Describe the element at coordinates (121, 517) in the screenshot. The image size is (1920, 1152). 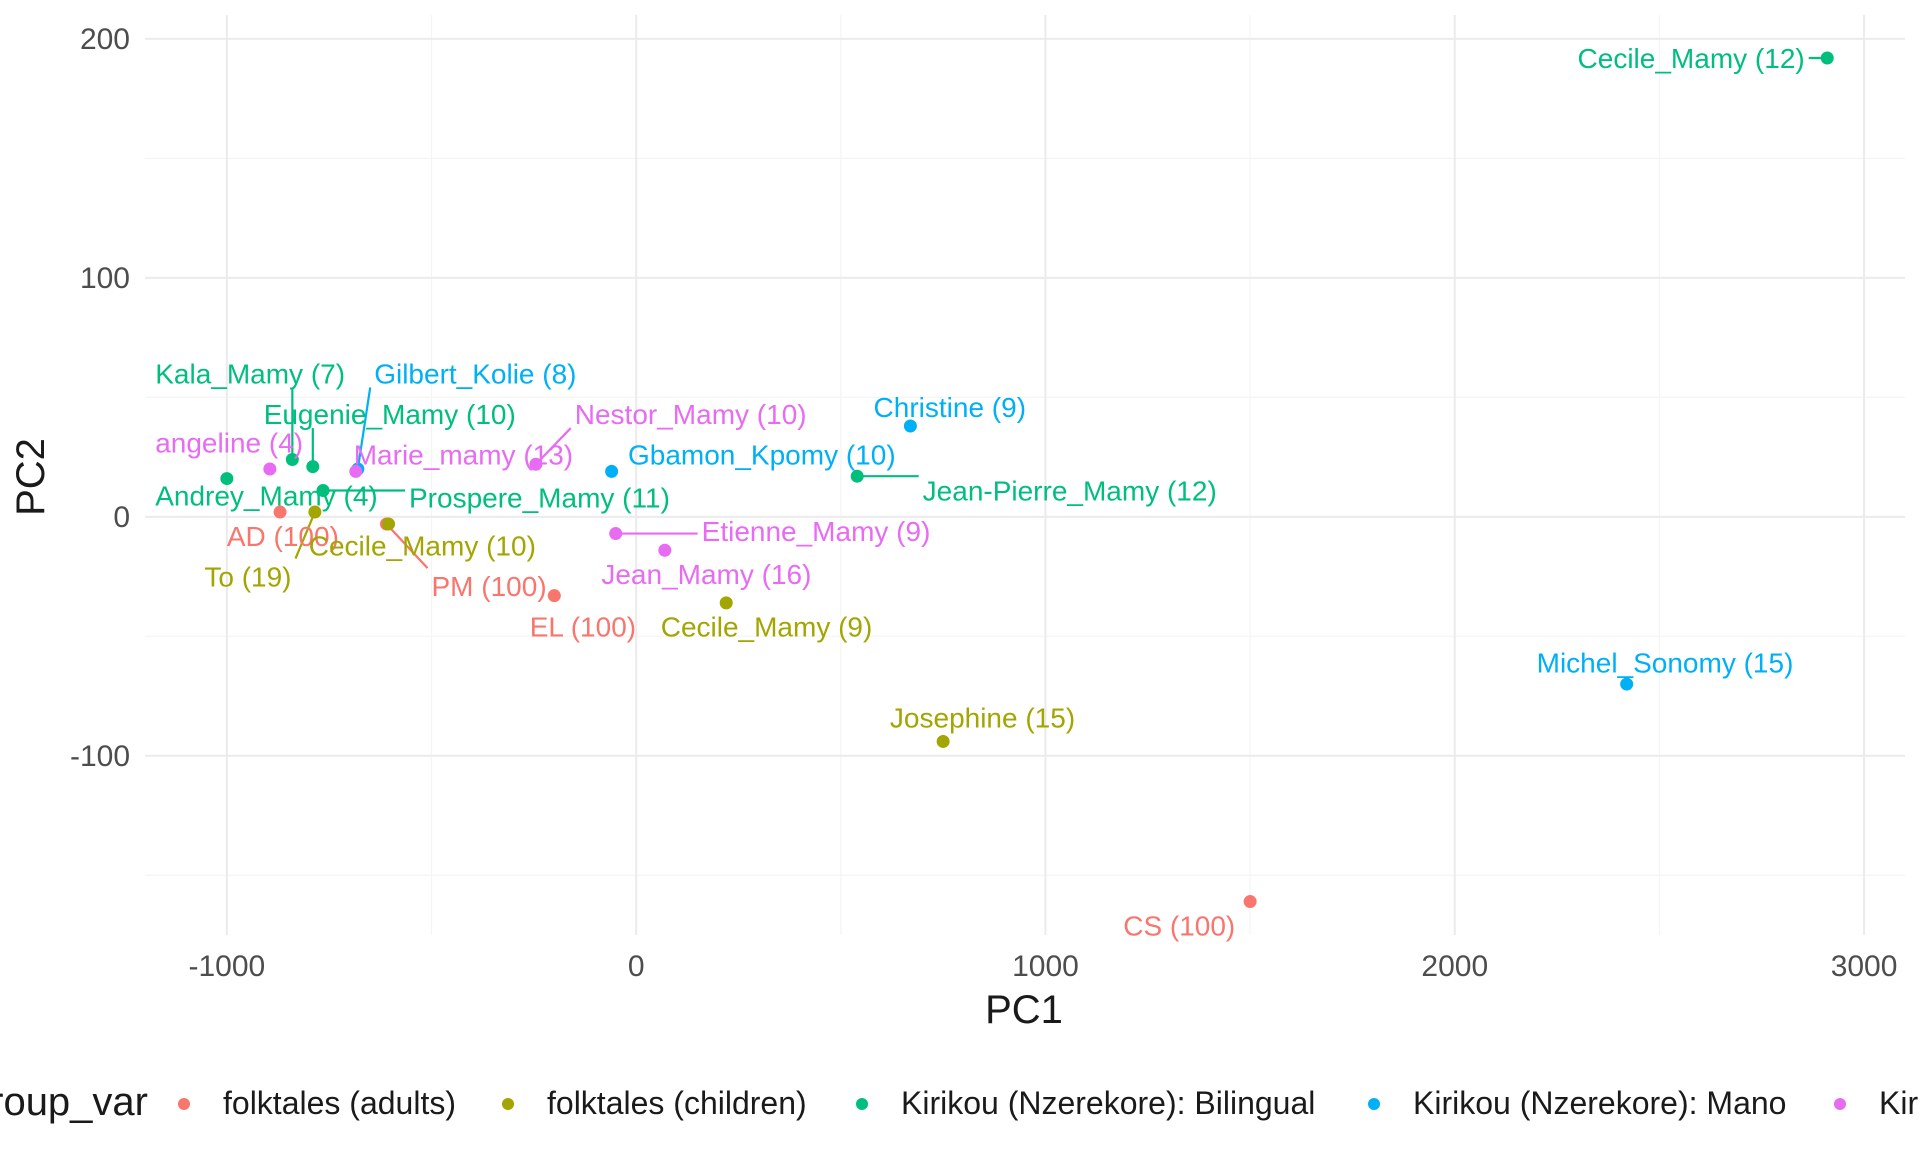
I see `y-tick-label: 0` at that location.